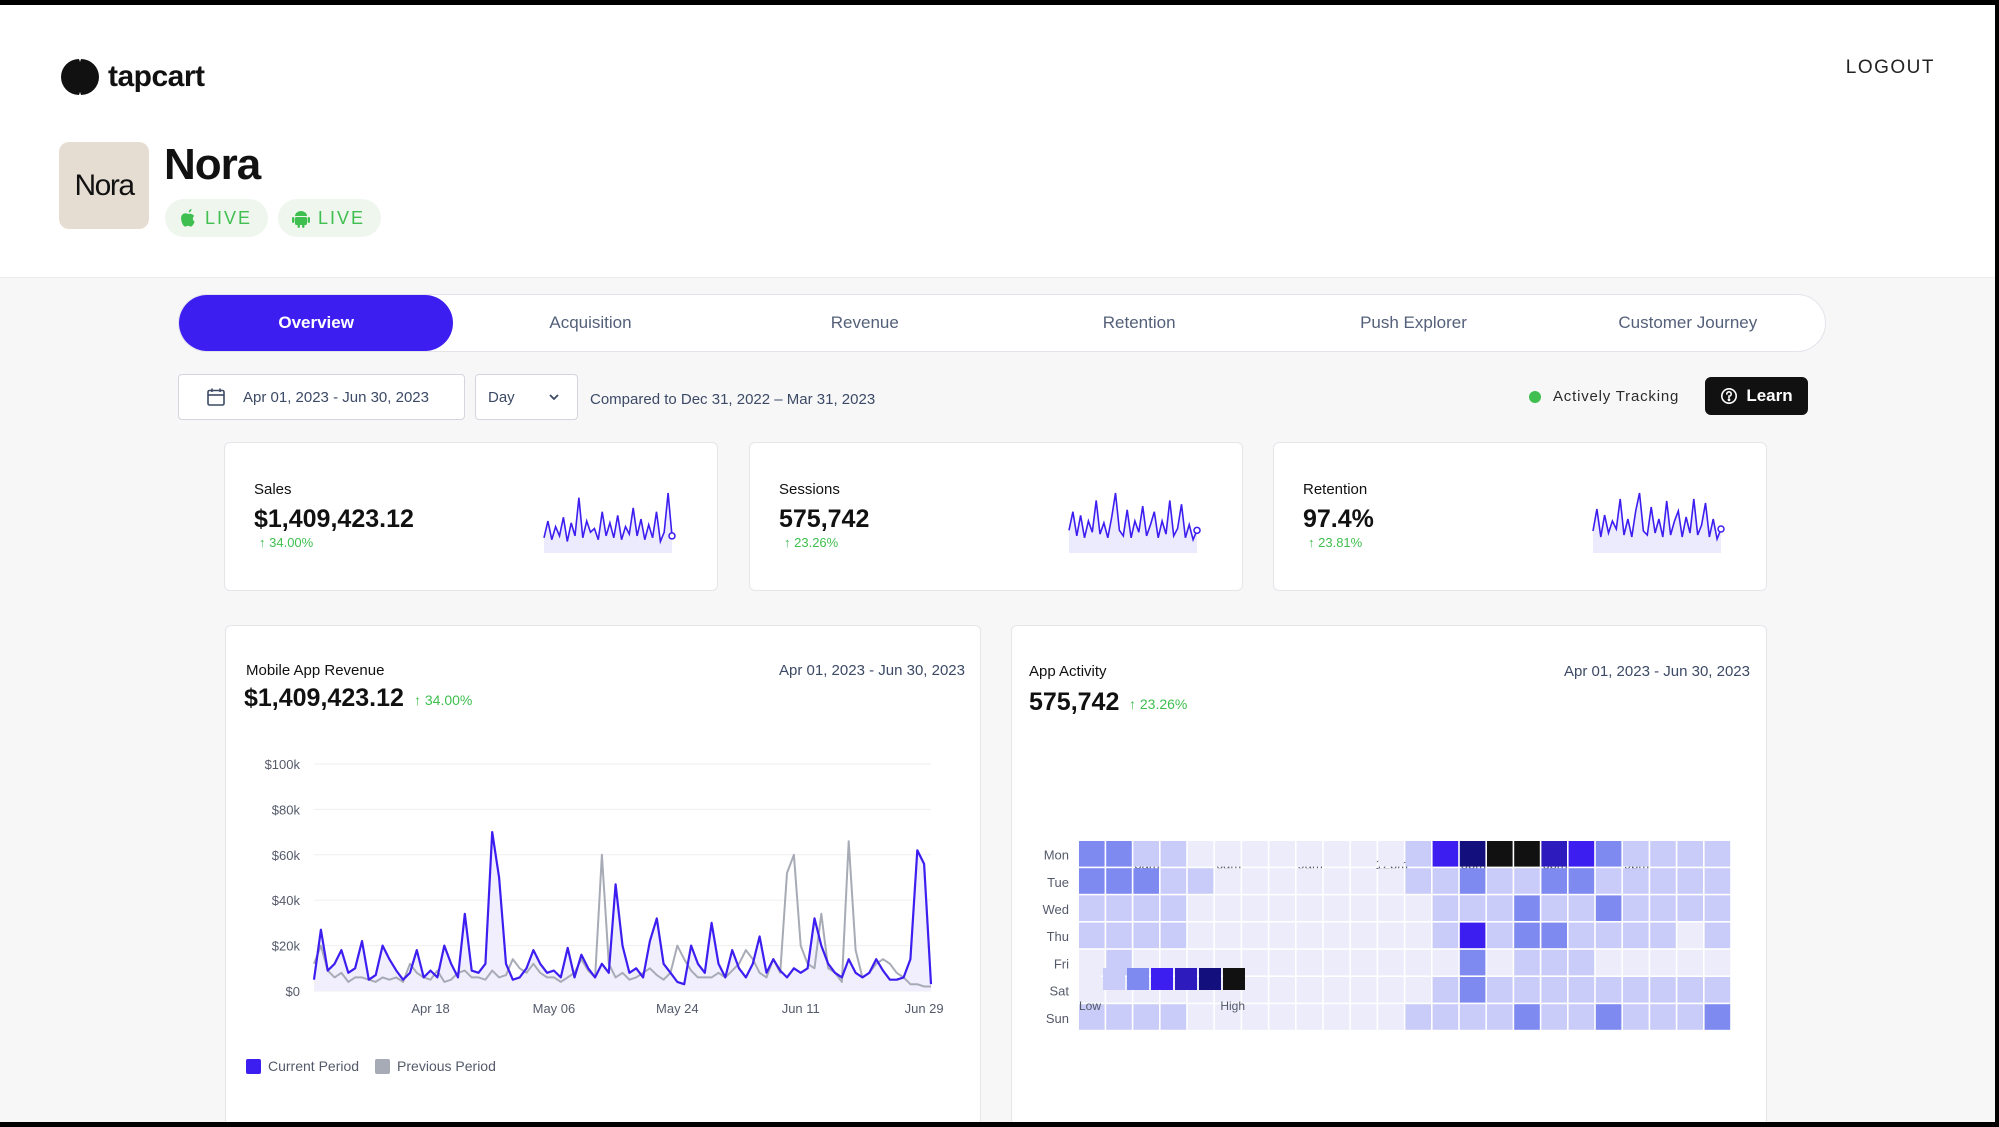  Describe the element at coordinates (526, 397) in the screenshot. I see `granularity-select: Day` at that location.